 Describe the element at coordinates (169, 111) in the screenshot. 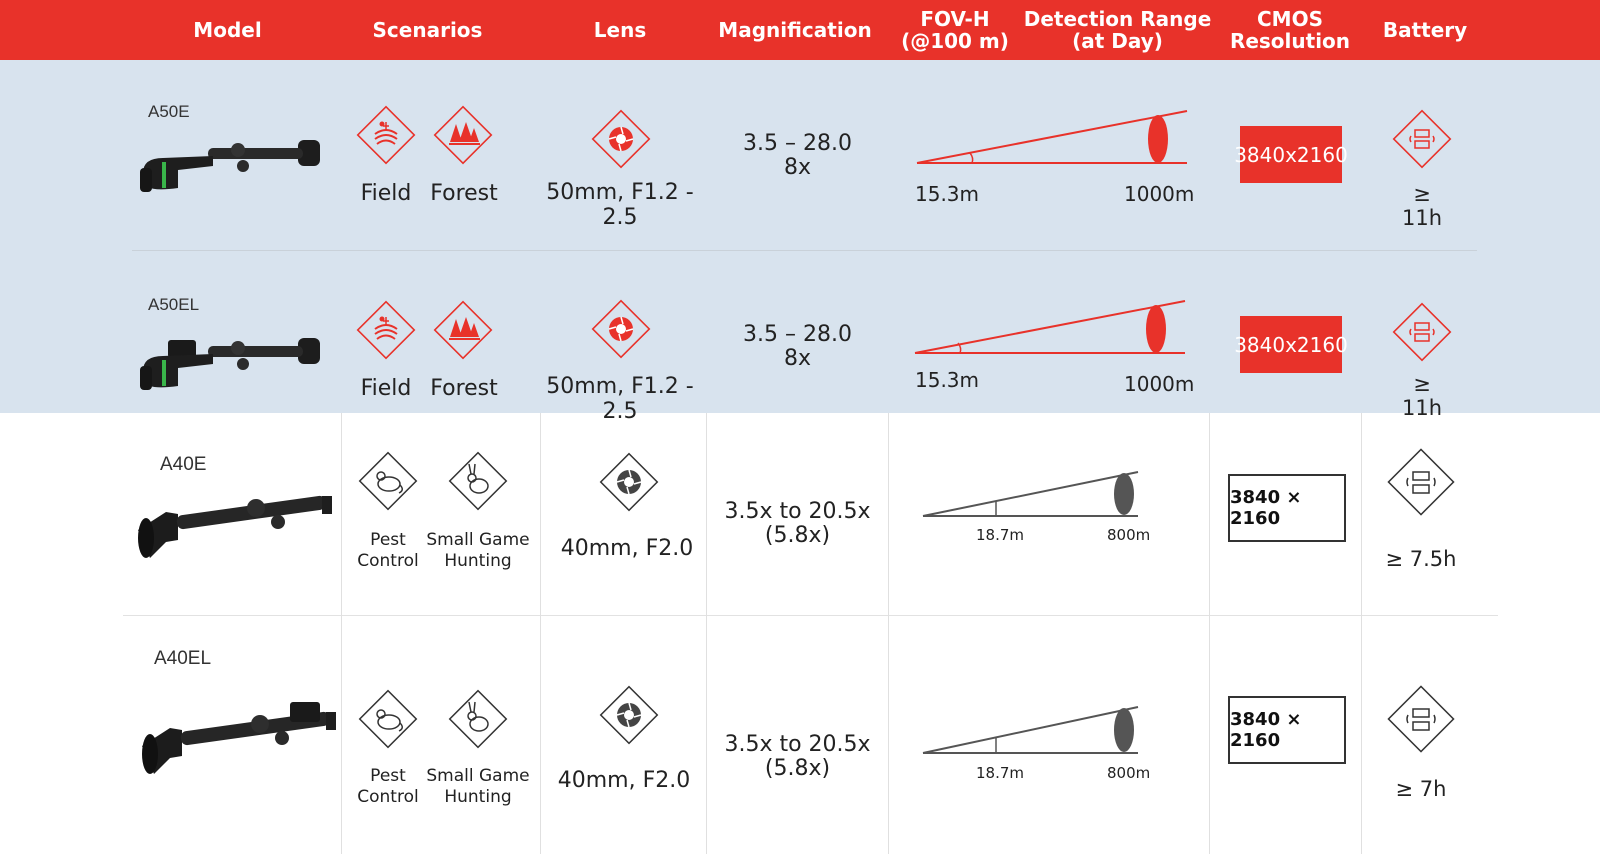

I see `model-name: A50E` at that location.